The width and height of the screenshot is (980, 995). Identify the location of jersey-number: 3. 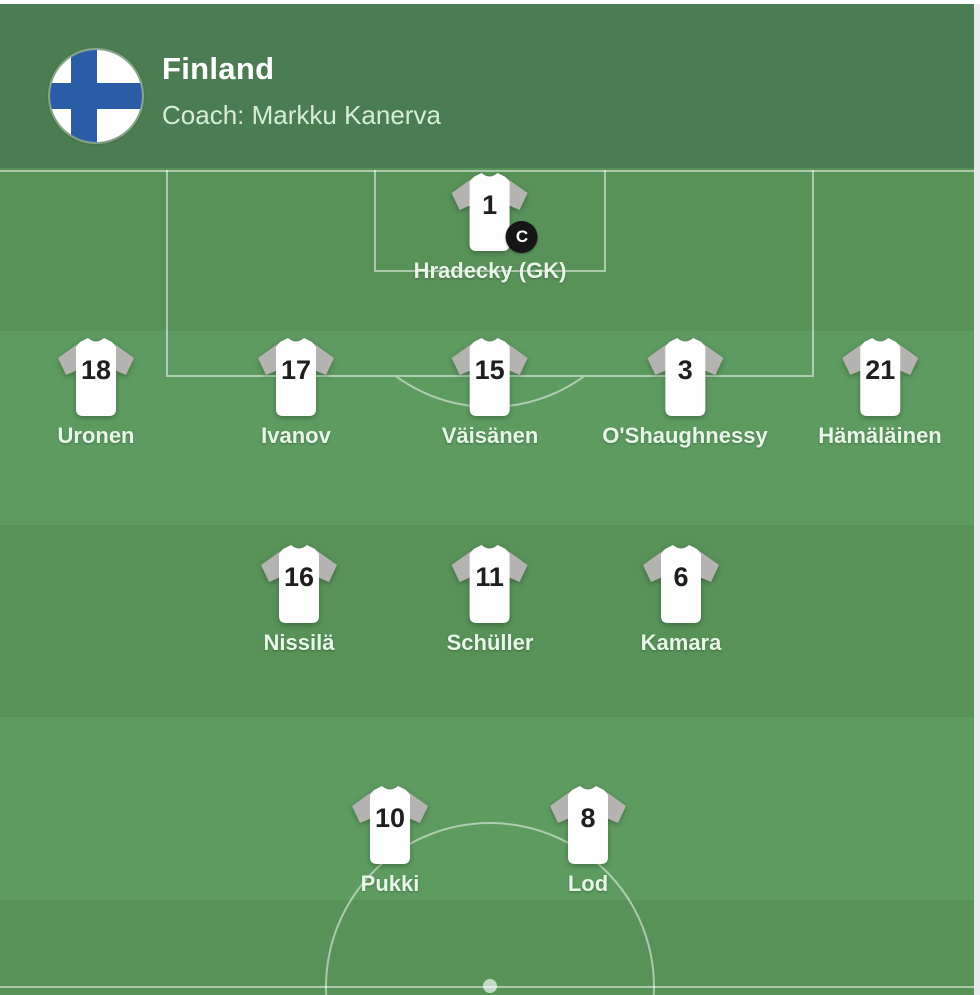
(684, 370).